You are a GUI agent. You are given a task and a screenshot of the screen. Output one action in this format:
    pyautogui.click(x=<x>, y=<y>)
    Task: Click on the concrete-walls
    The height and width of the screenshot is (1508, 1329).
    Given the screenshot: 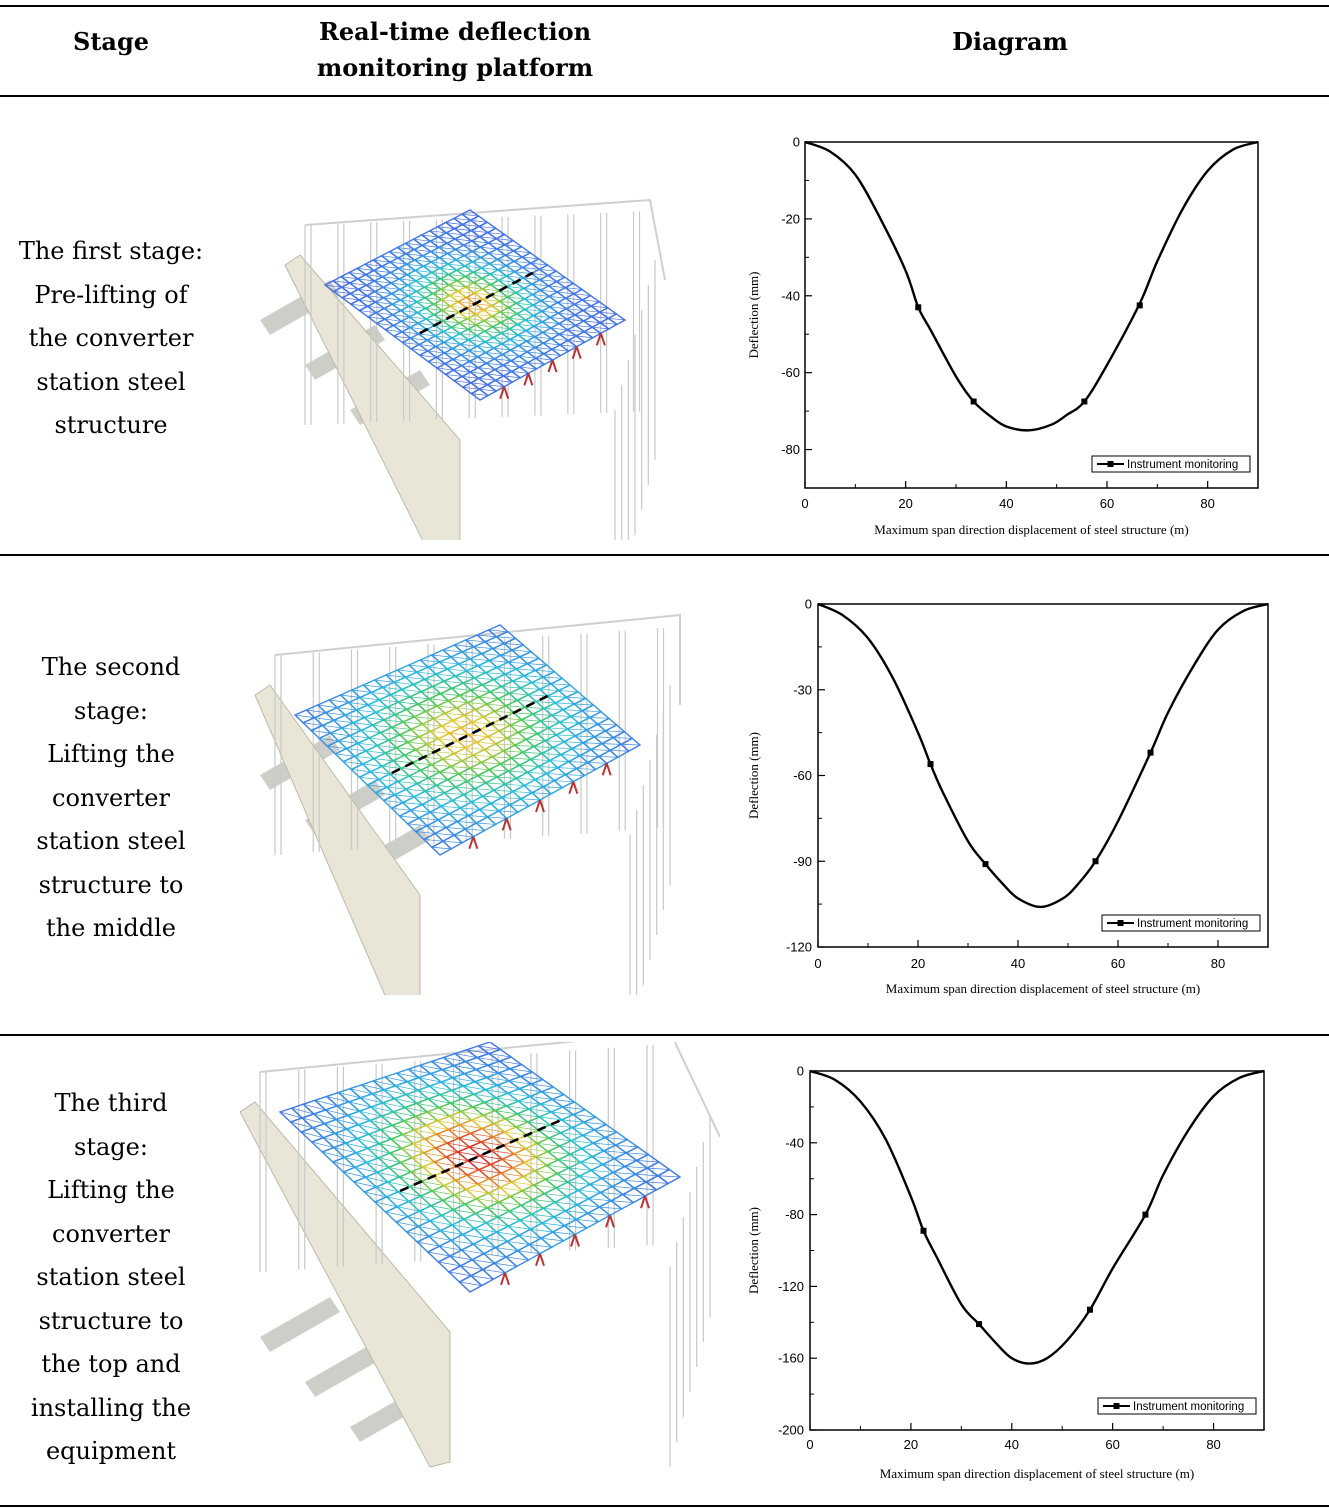 What is the action you would take?
    pyautogui.click(x=337, y=839)
    